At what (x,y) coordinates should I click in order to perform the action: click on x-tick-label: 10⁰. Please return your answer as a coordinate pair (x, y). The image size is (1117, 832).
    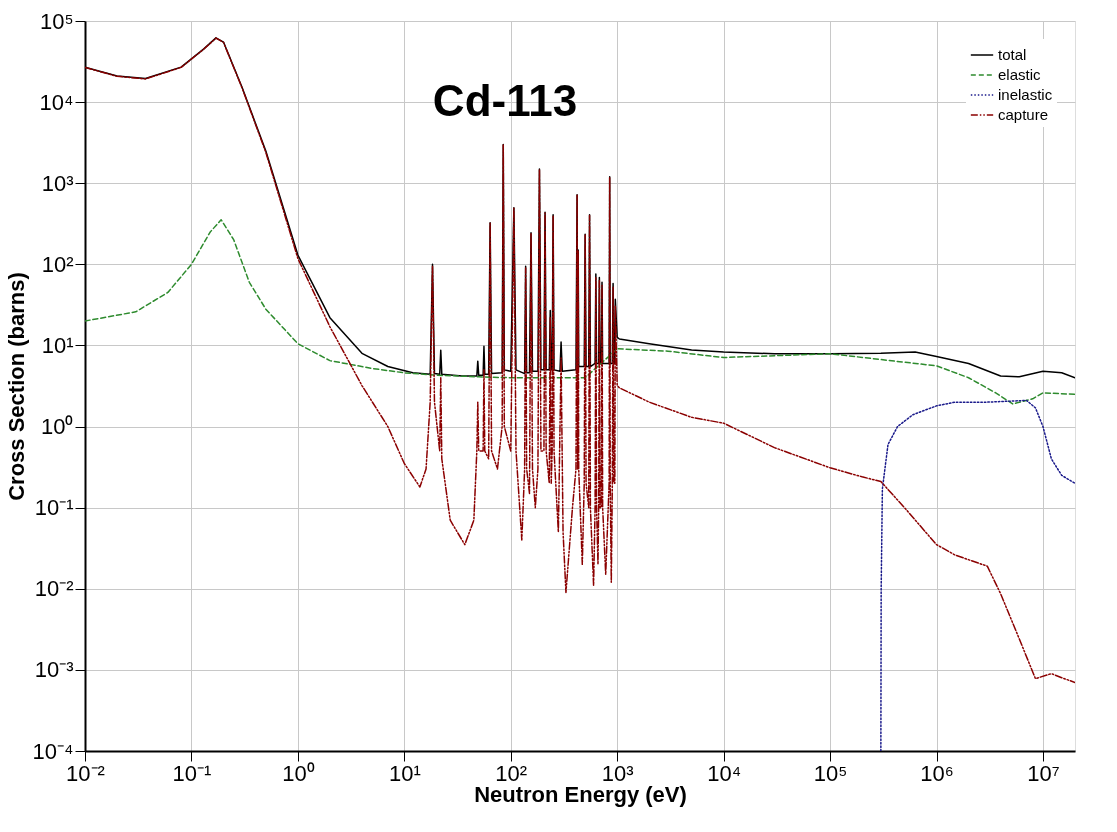
    Looking at the image, I should click on (298, 773).